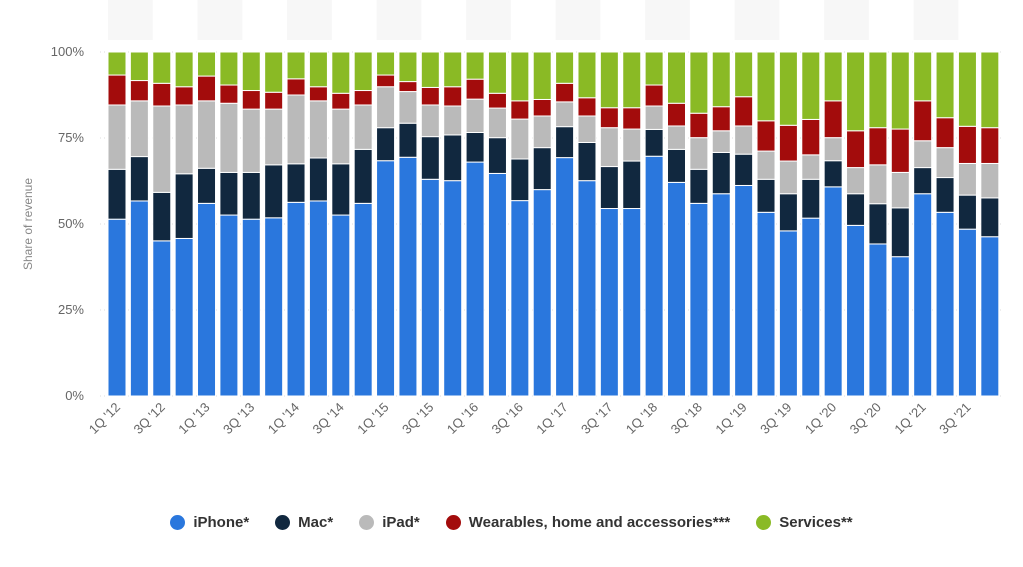 The height and width of the screenshot is (567, 1023). What do you see at coordinates (587, 522) in the screenshot?
I see `legend-item: Wearables, home and accessories***` at bounding box center [587, 522].